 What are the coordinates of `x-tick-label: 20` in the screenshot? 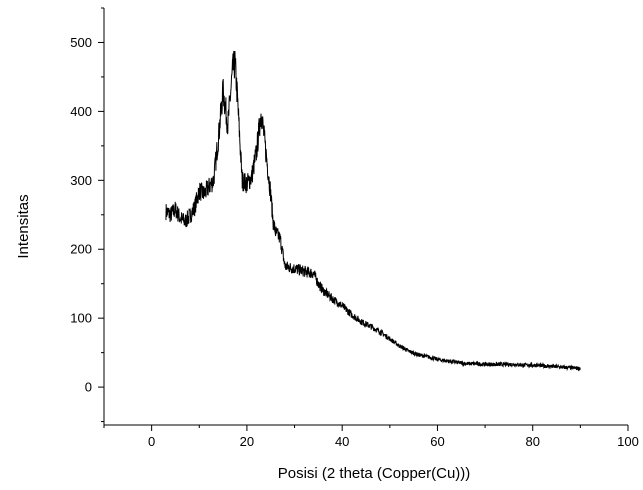 It's located at (247, 441).